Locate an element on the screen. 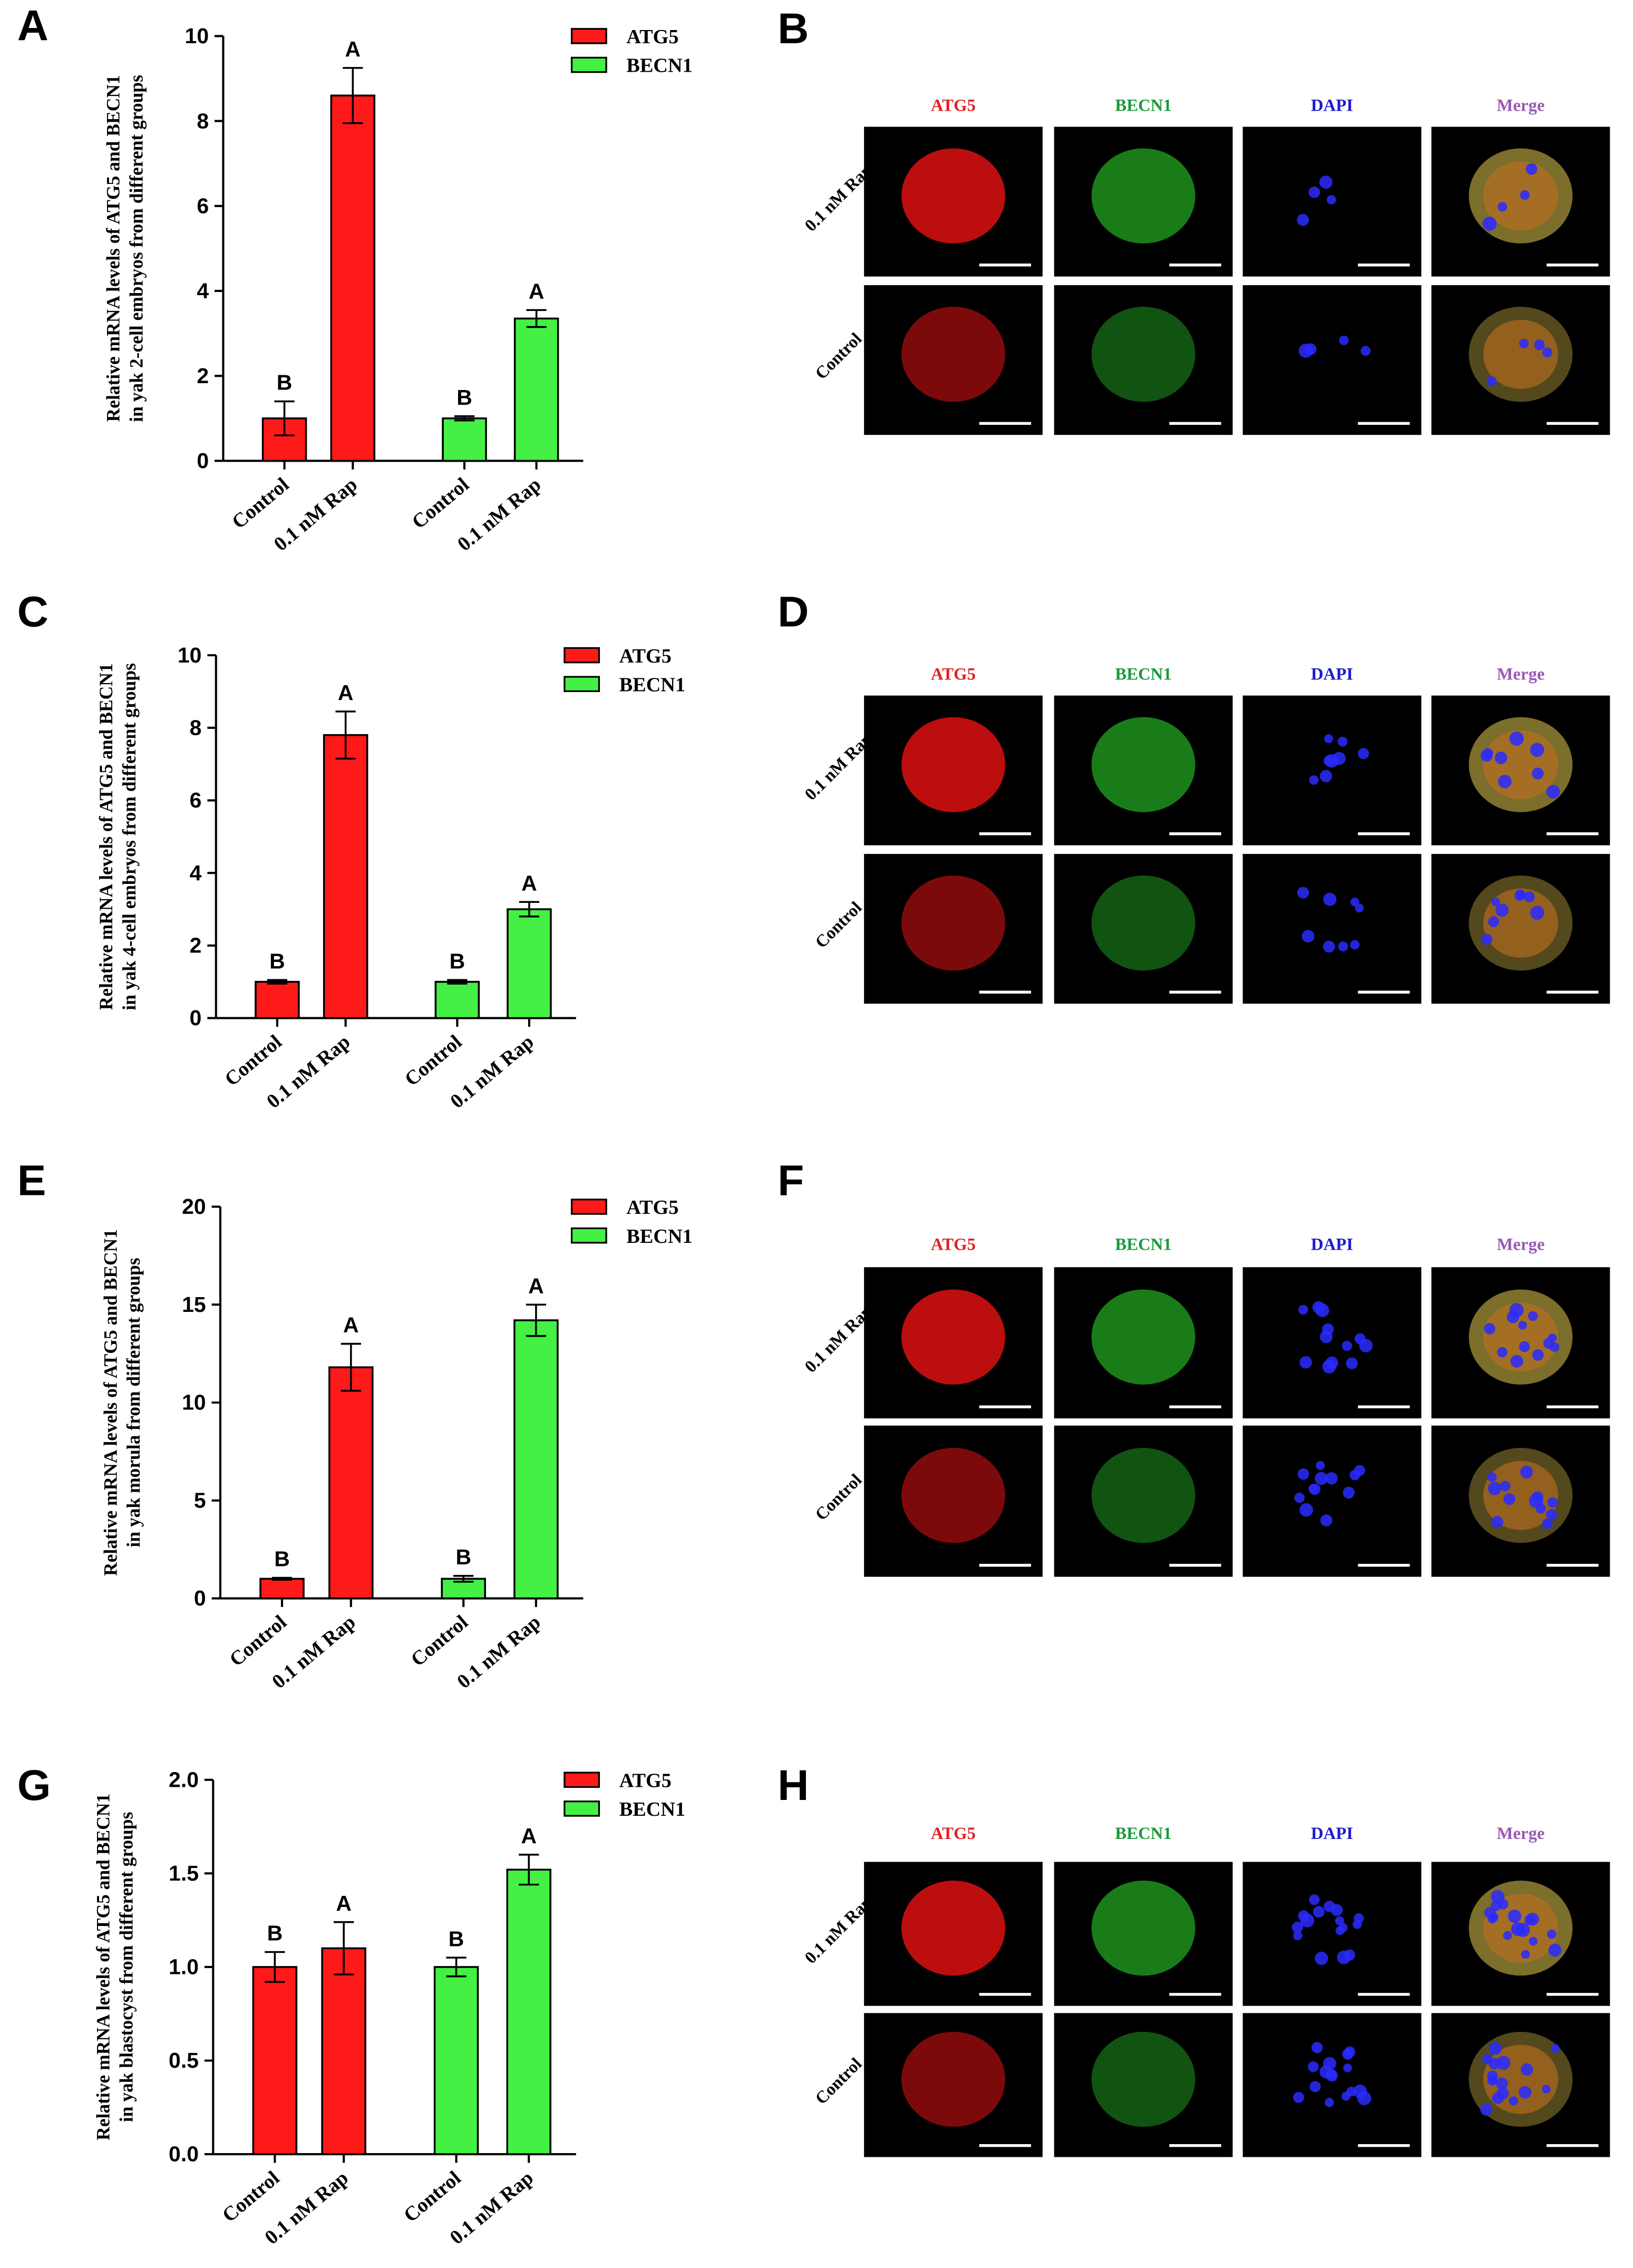 This screenshot has width=1633, height=2268. column-header: Merge is located at coordinates (1520, 1833).